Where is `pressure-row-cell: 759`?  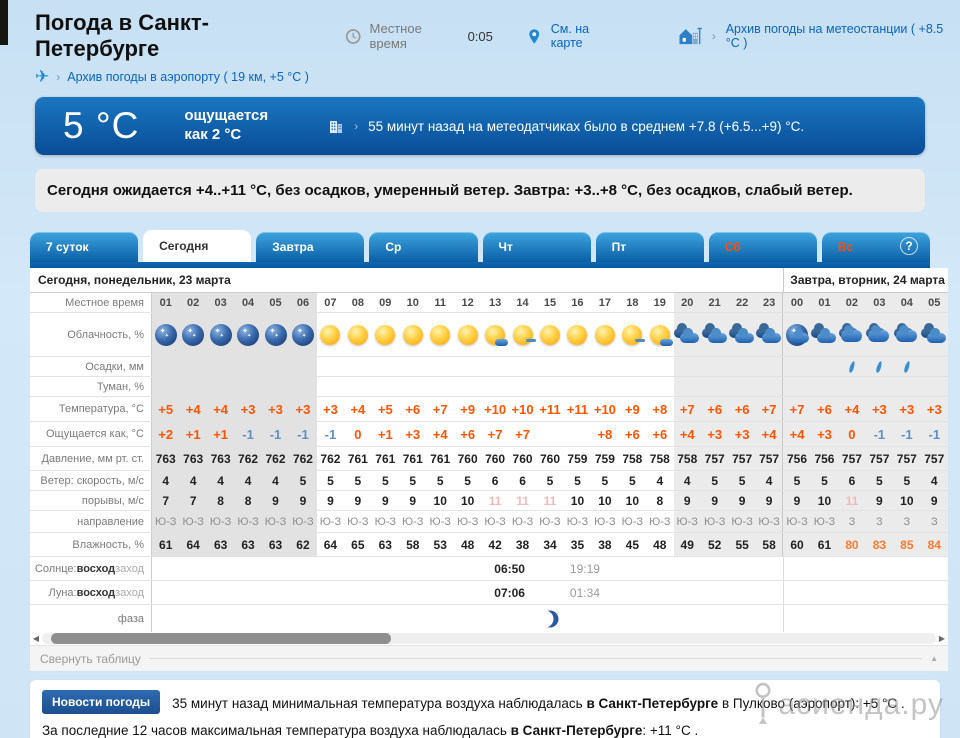 pressure-row-cell: 759 is located at coordinates (577, 458).